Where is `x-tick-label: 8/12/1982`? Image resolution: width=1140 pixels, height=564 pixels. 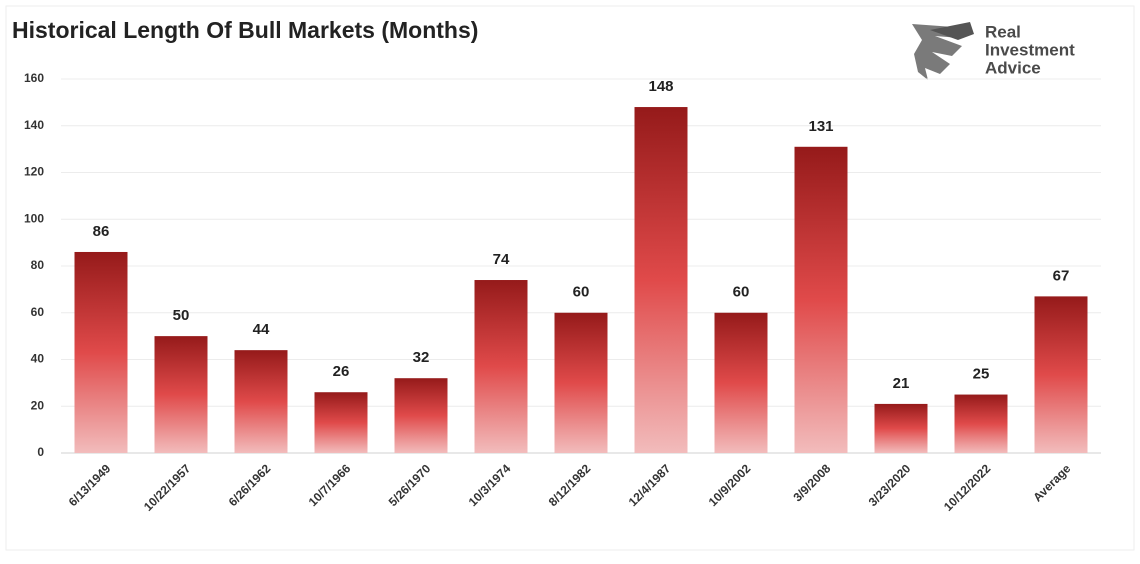 x-tick-label: 8/12/1982 is located at coordinates (570, 485).